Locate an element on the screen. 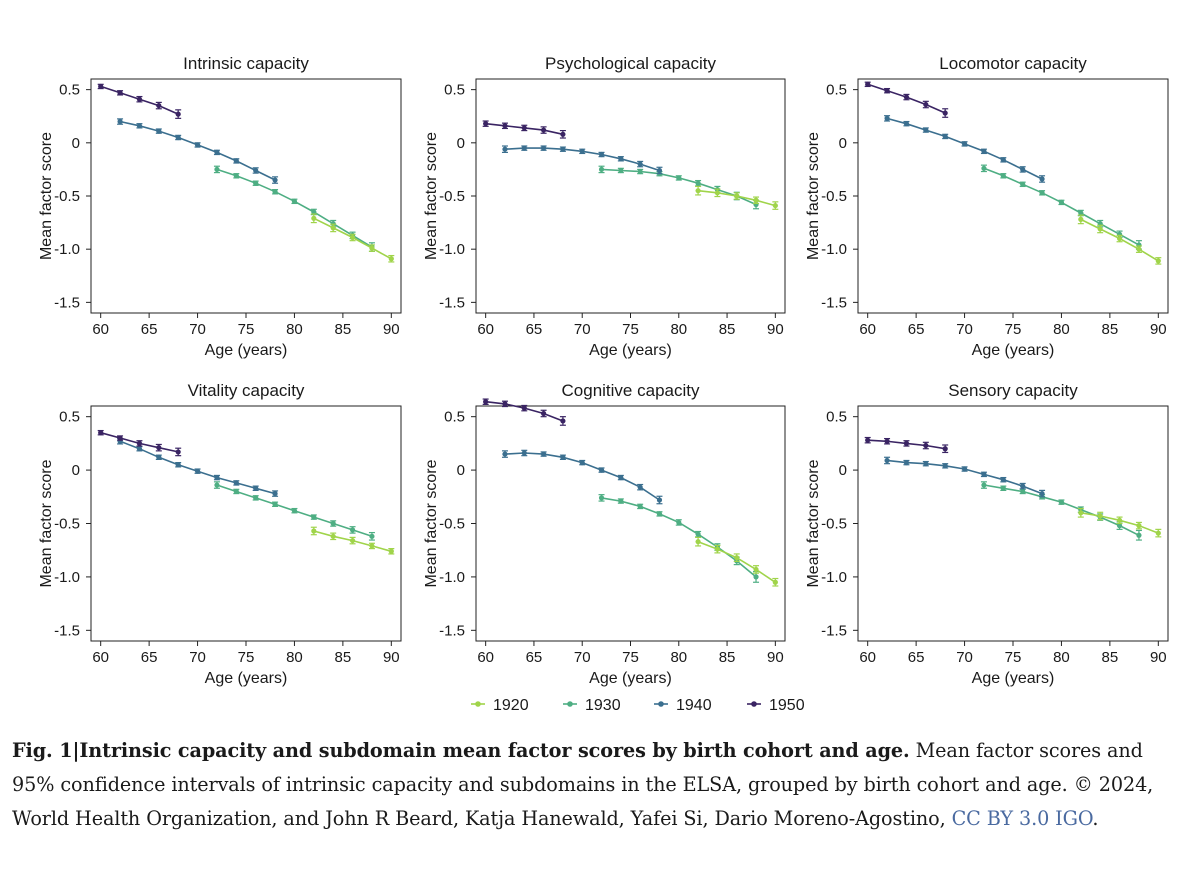 The image size is (1200, 880). series-line-1930 is located at coordinates (679, 537).